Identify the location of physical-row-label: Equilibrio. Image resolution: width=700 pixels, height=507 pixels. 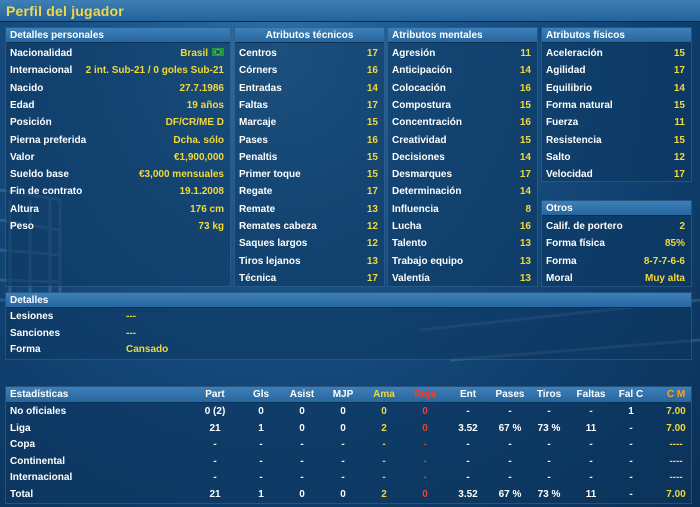
(569, 88).